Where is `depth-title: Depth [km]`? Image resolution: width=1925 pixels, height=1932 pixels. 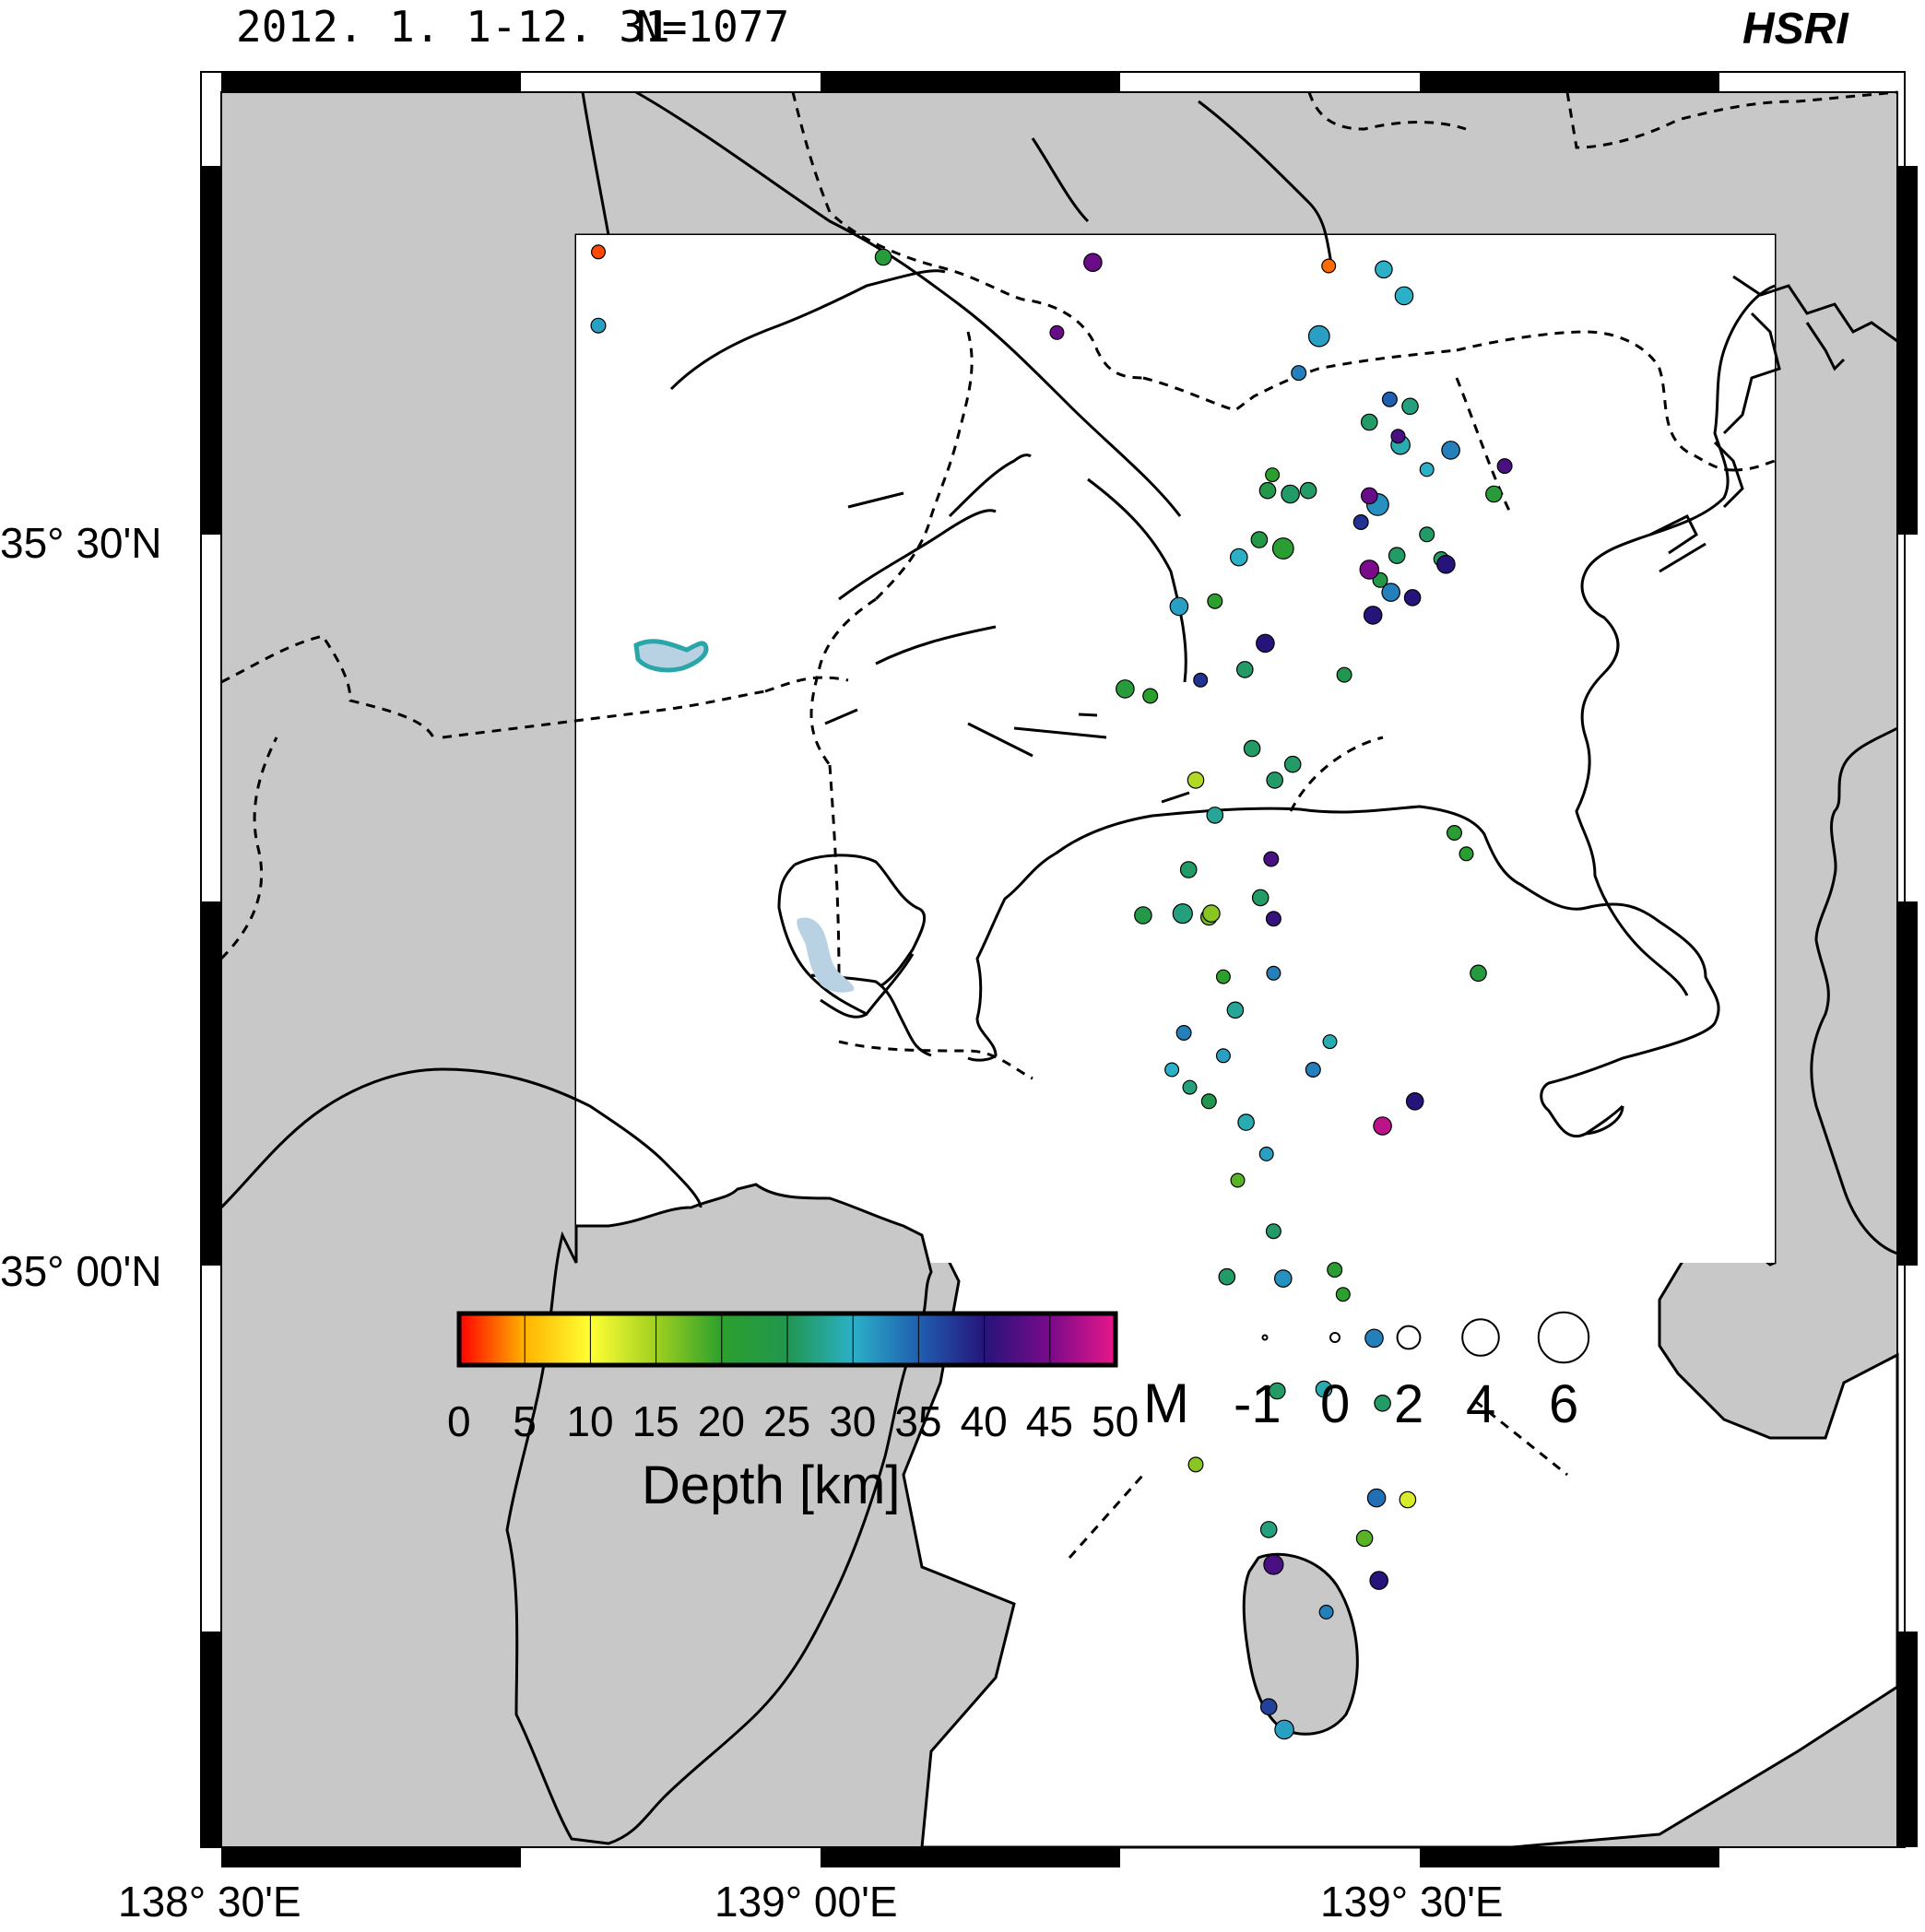 depth-title: Depth [km] is located at coordinates (771, 1485).